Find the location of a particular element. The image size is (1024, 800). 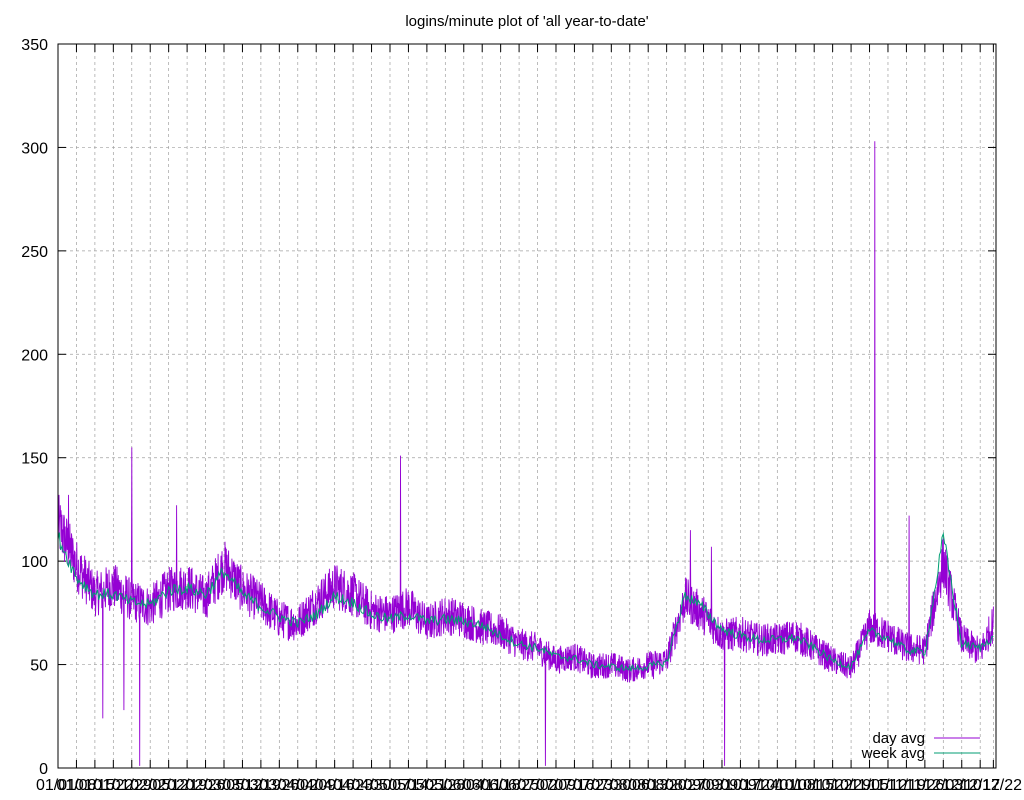

x-tick-label: 12/22 is located at coordinates (1002, 785).